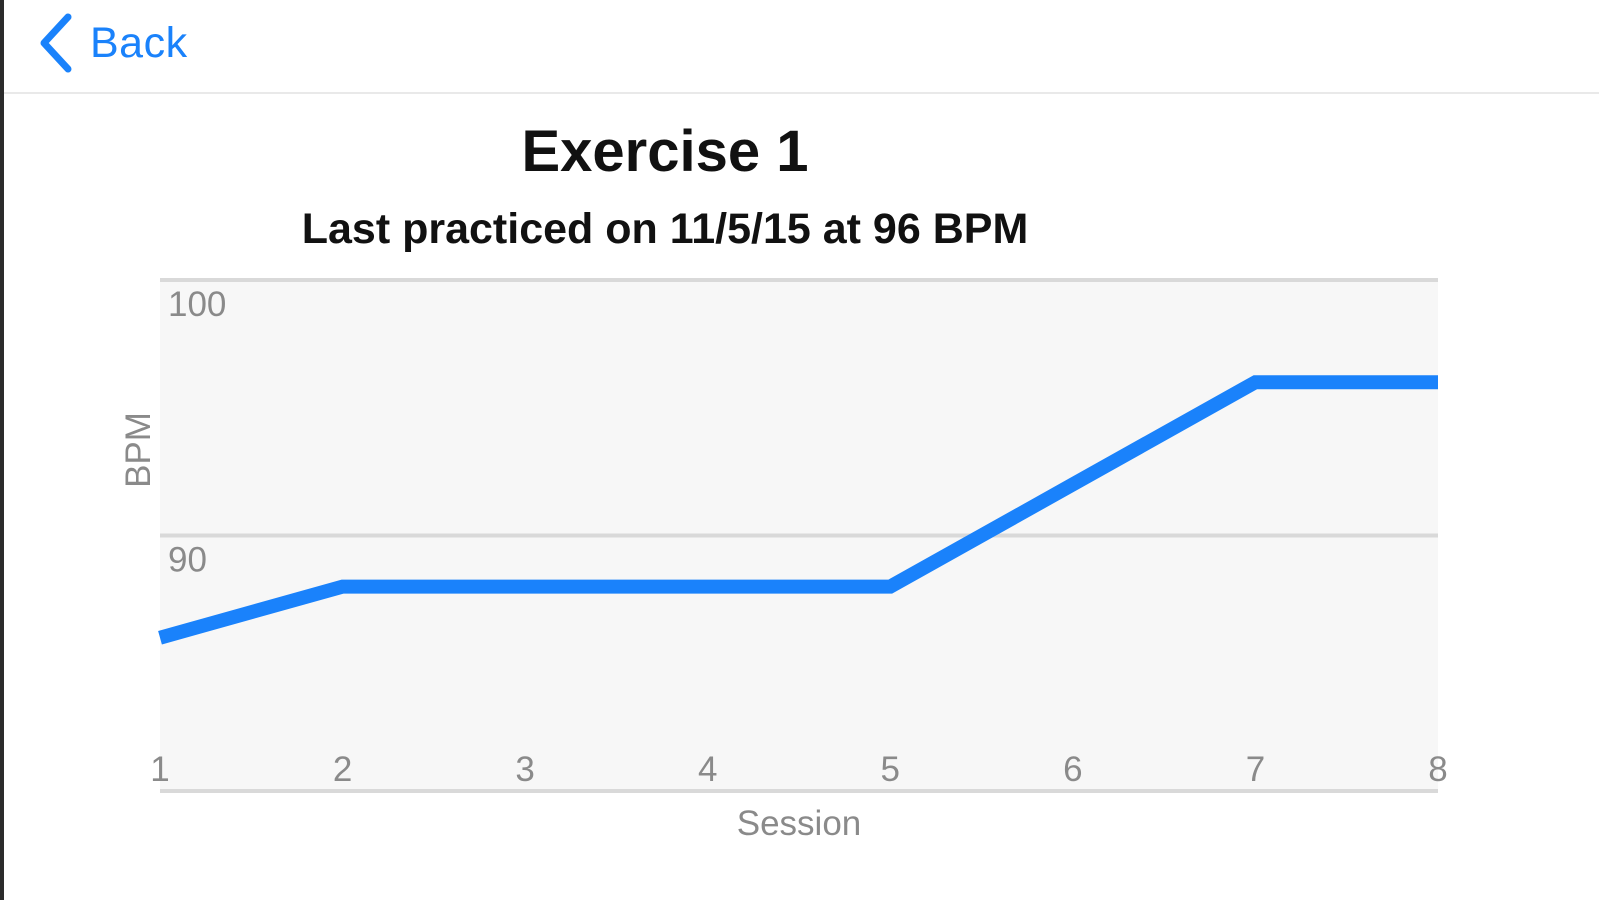 Image resolution: width=1599 pixels, height=900 pixels. Describe the element at coordinates (139, 42) in the screenshot. I see `back-button-label: Back` at that location.